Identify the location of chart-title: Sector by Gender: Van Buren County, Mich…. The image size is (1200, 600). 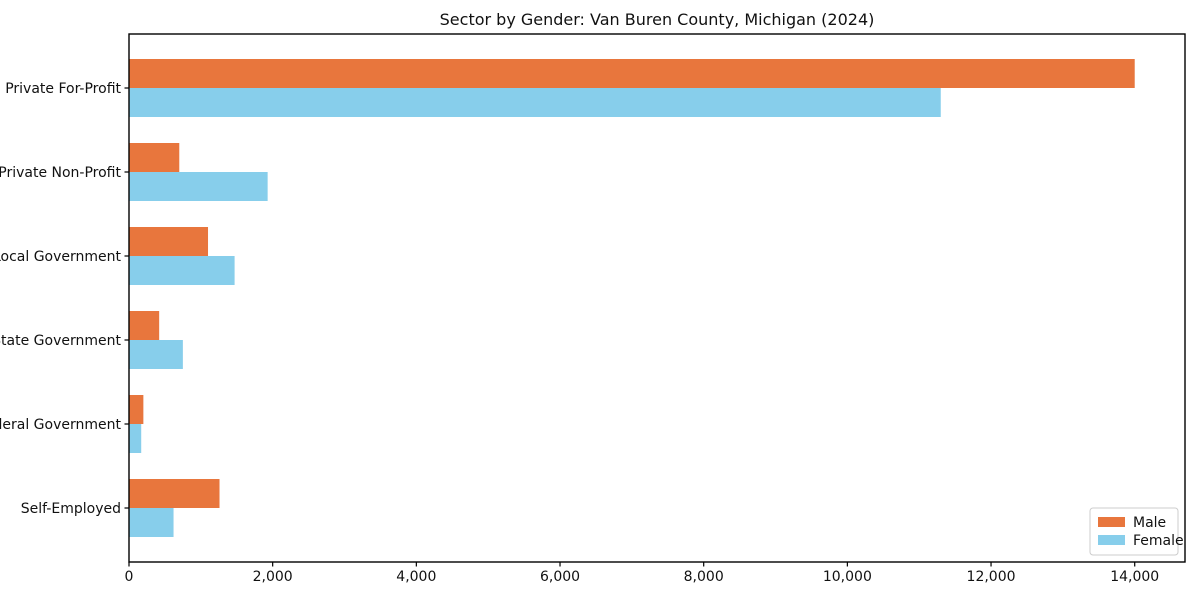
(657, 19).